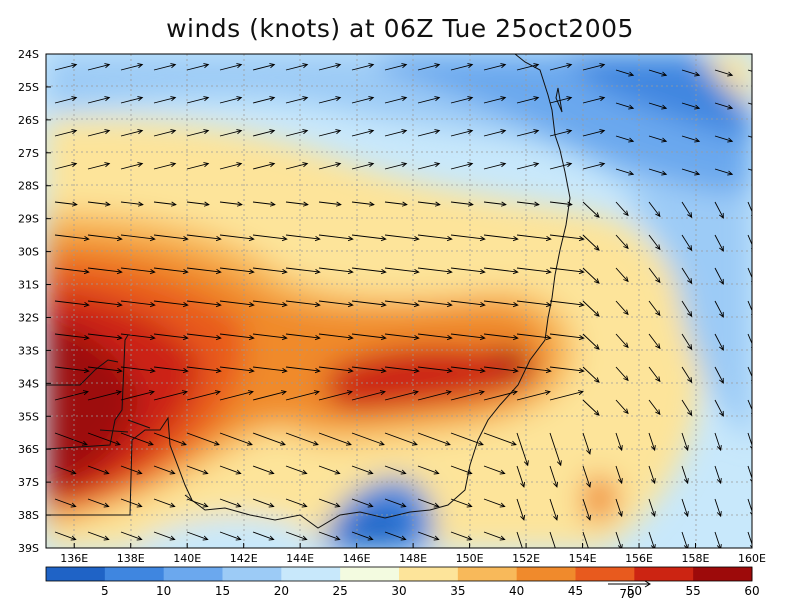  I want to click on colorbar-label: 45, so click(575, 591).